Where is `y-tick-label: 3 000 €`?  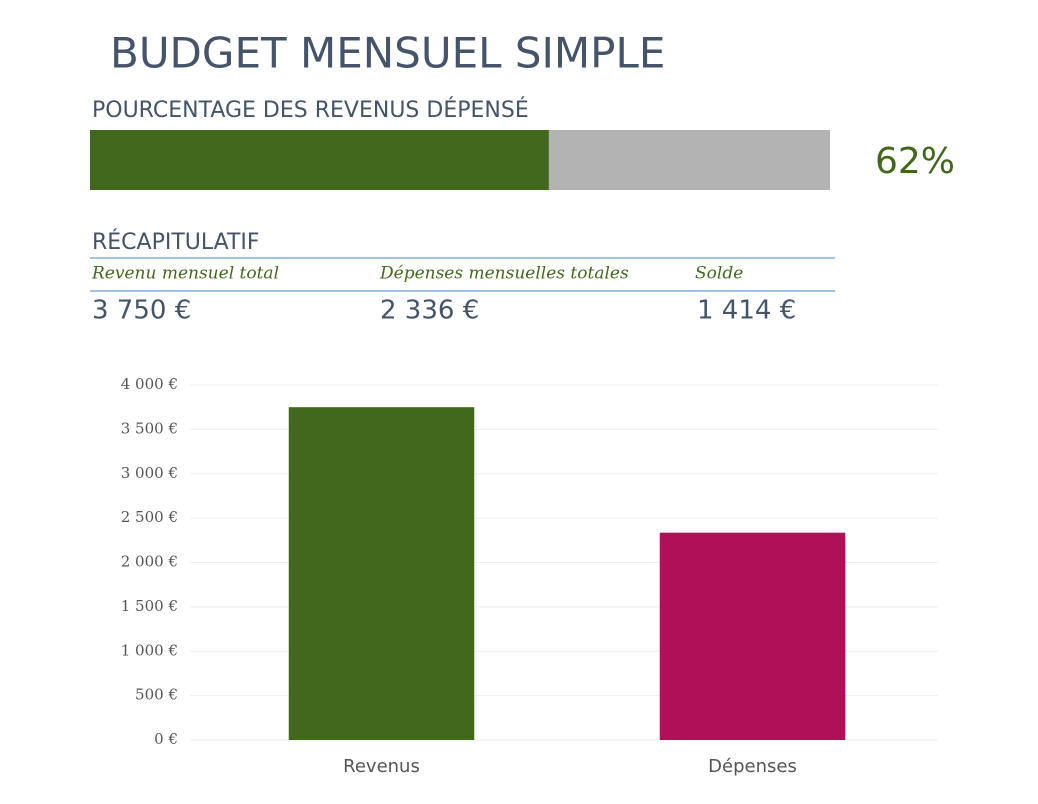 y-tick-label: 3 000 € is located at coordinates (149, 473).